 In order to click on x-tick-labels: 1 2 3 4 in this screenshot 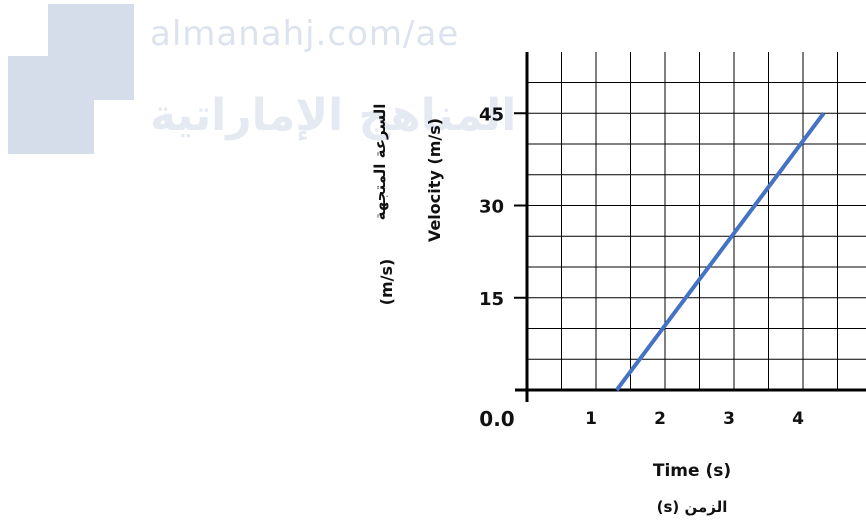, I will do `click(694, 419)`.